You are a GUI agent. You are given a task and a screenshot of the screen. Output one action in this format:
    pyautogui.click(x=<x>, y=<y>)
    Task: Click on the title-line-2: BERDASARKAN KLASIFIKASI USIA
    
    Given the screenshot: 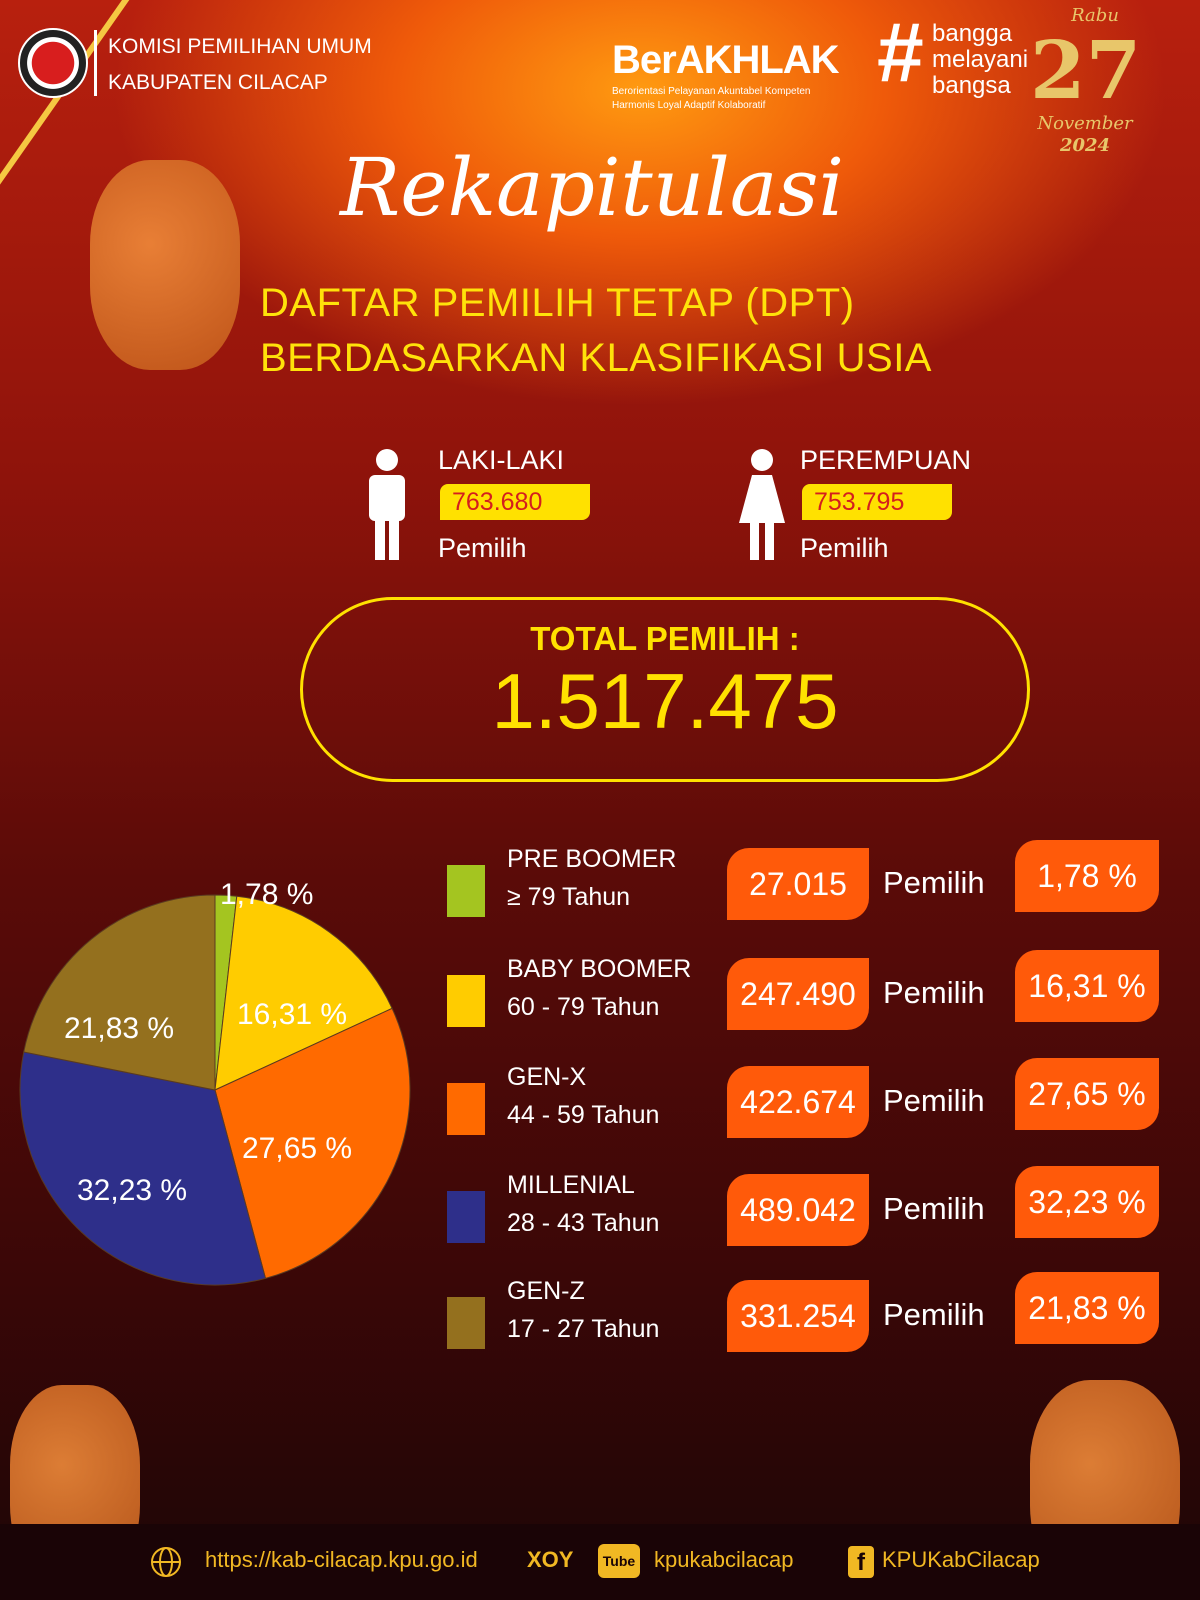 What is the action you would take?
    pyautogui.click(x=596, y=358)
    